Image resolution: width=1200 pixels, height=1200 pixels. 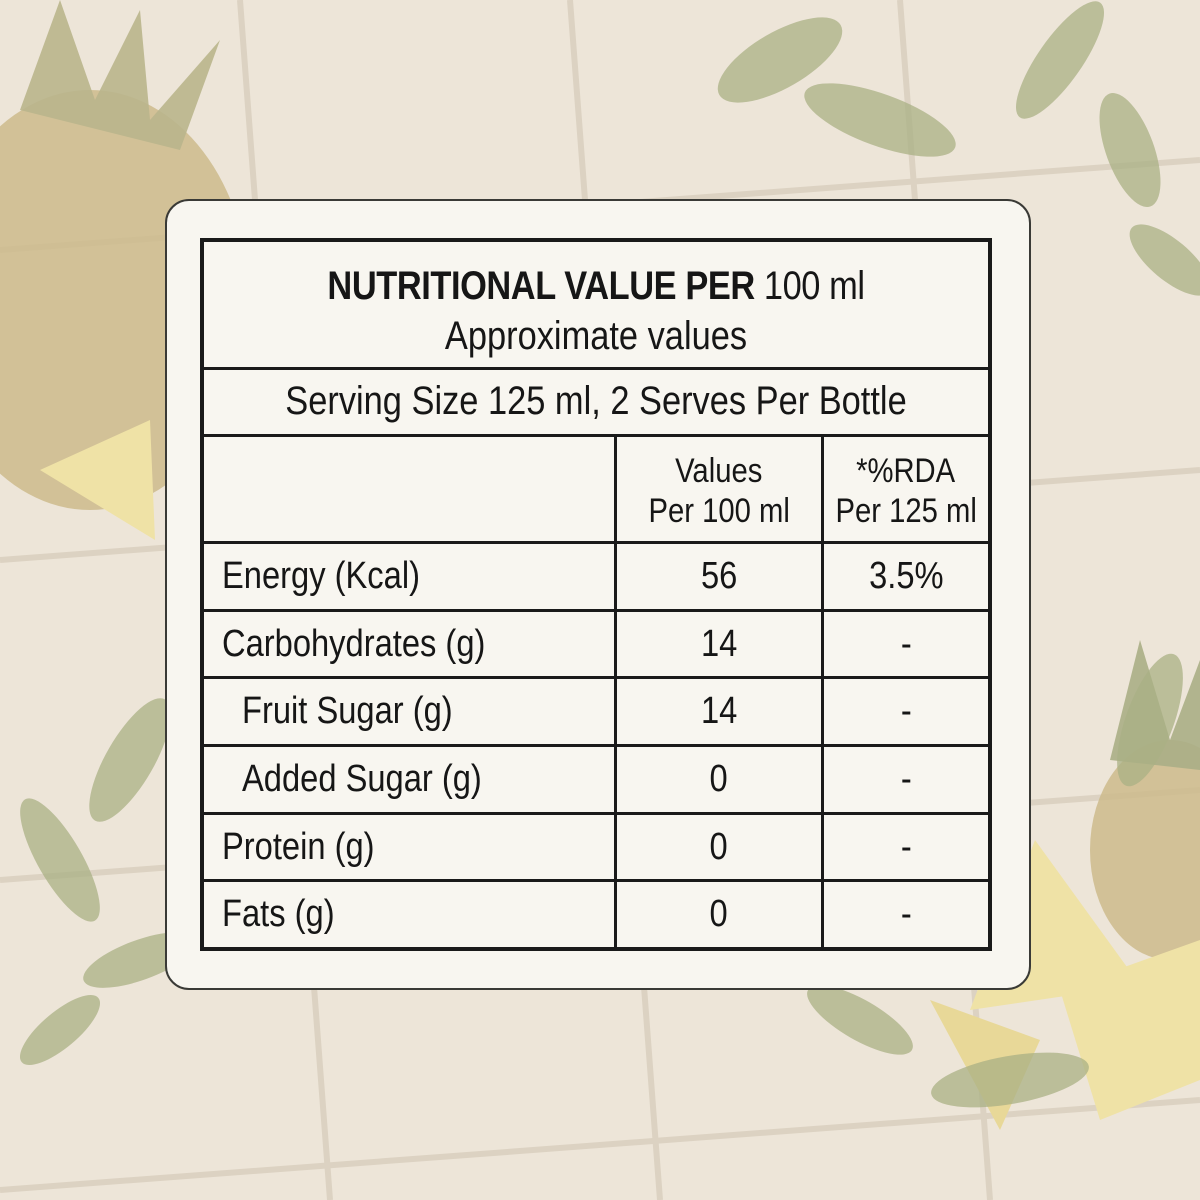 I want to click on nutrient-rda: 3.5%, so click(x=906, y=576).